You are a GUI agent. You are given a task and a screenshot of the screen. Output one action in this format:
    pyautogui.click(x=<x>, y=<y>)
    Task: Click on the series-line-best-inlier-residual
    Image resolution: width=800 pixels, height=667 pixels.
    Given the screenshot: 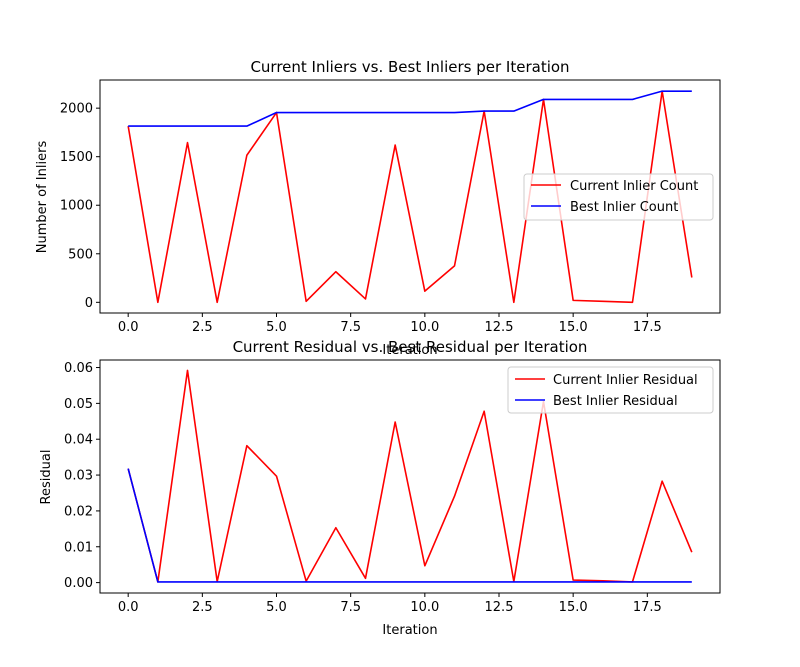 What is the action you would take?
    pyautogui.click(x=409, y=525)
    